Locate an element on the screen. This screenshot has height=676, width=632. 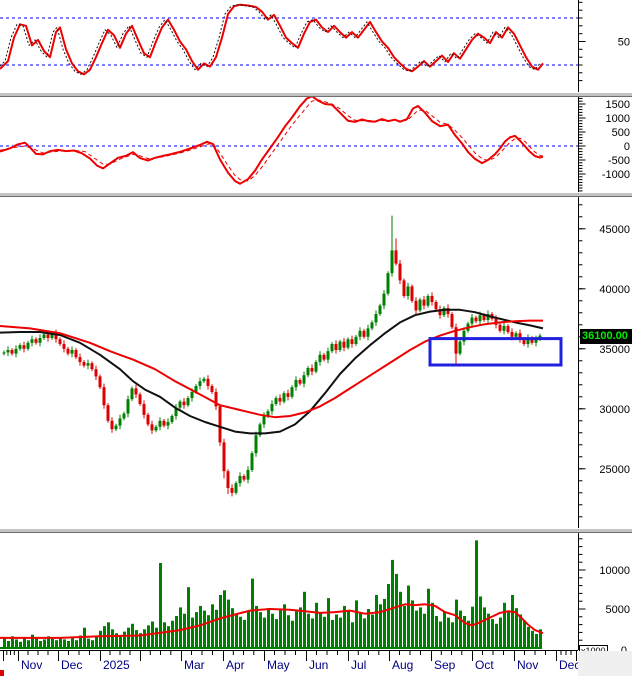
stochastic-main-line is located at coordinates (272, 39).